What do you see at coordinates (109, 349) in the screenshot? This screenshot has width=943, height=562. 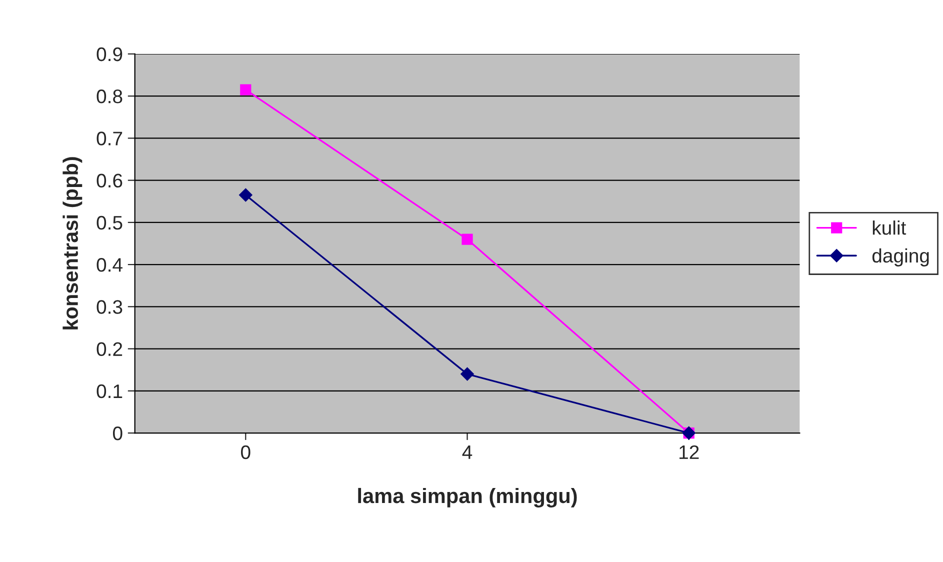 I see `y-tick-label: 0.2` at bounding box center [109, 349].